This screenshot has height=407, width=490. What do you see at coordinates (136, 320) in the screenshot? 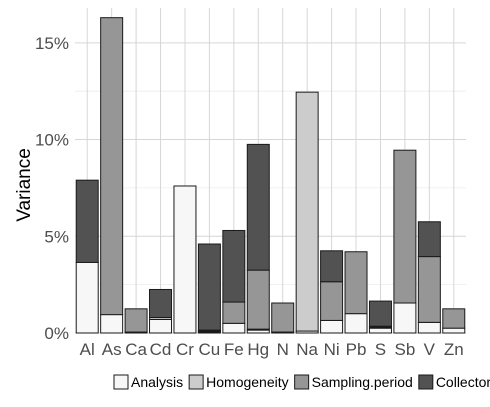
I see `bar-ca-sampling-period` at bounding box center [136, 320].